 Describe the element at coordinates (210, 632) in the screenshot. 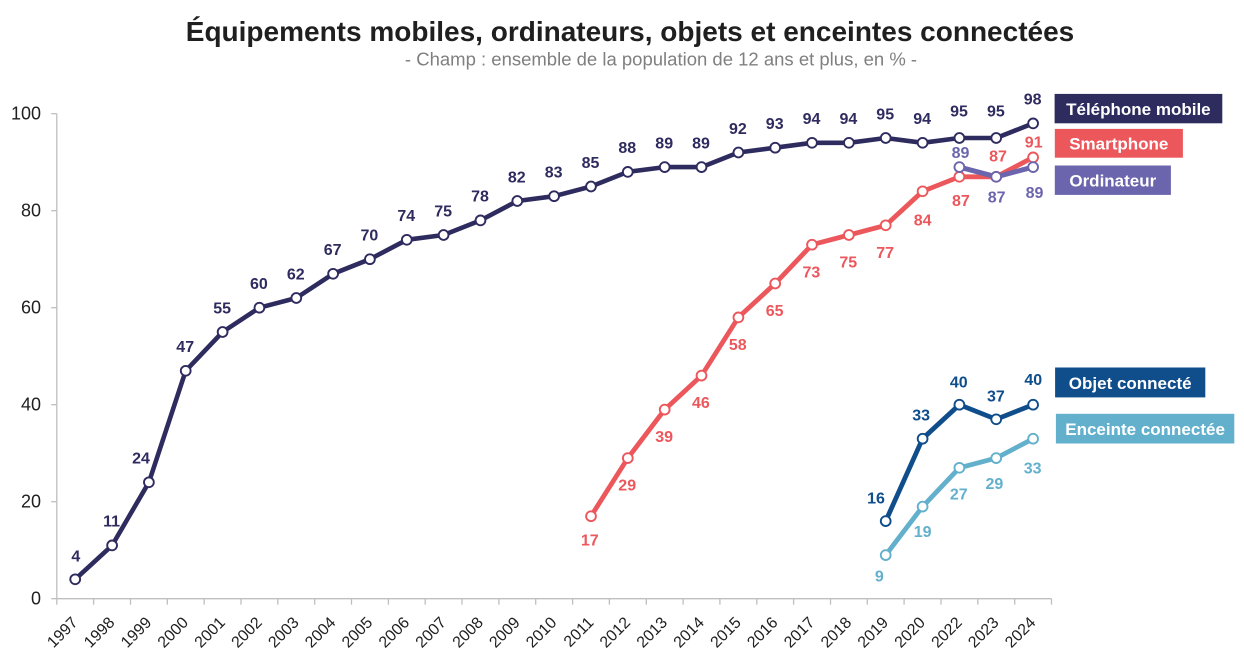

I see `svg-text: 2001` at that location.